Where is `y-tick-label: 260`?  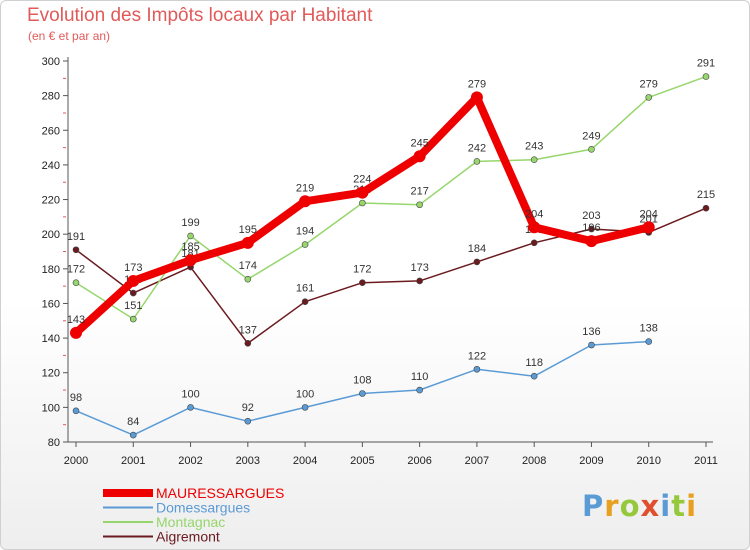 y-tick-label: 260 is located at coordinates (51, 131).